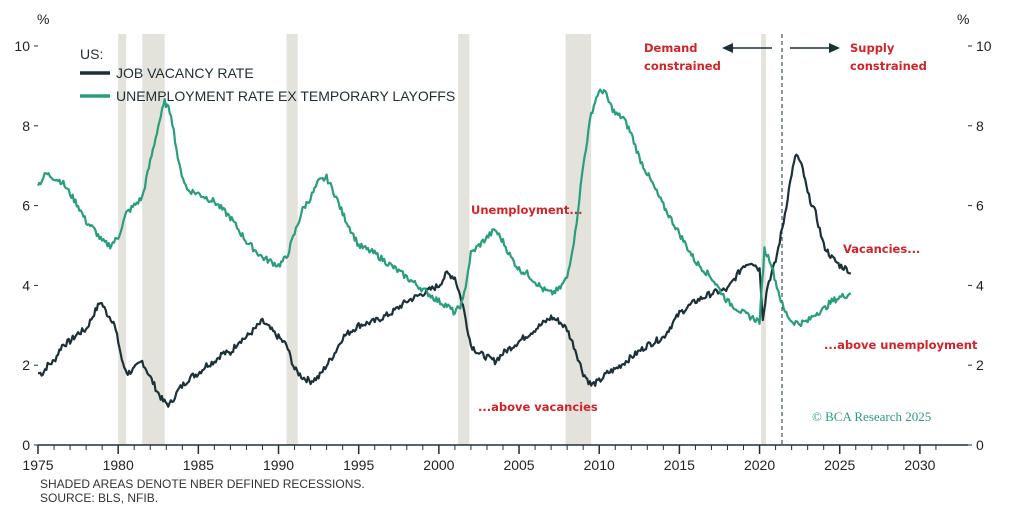  Describe the element at coordinates (682, 66) in the screenshot. I see `annotation-demand-line2: constrained` at that location.